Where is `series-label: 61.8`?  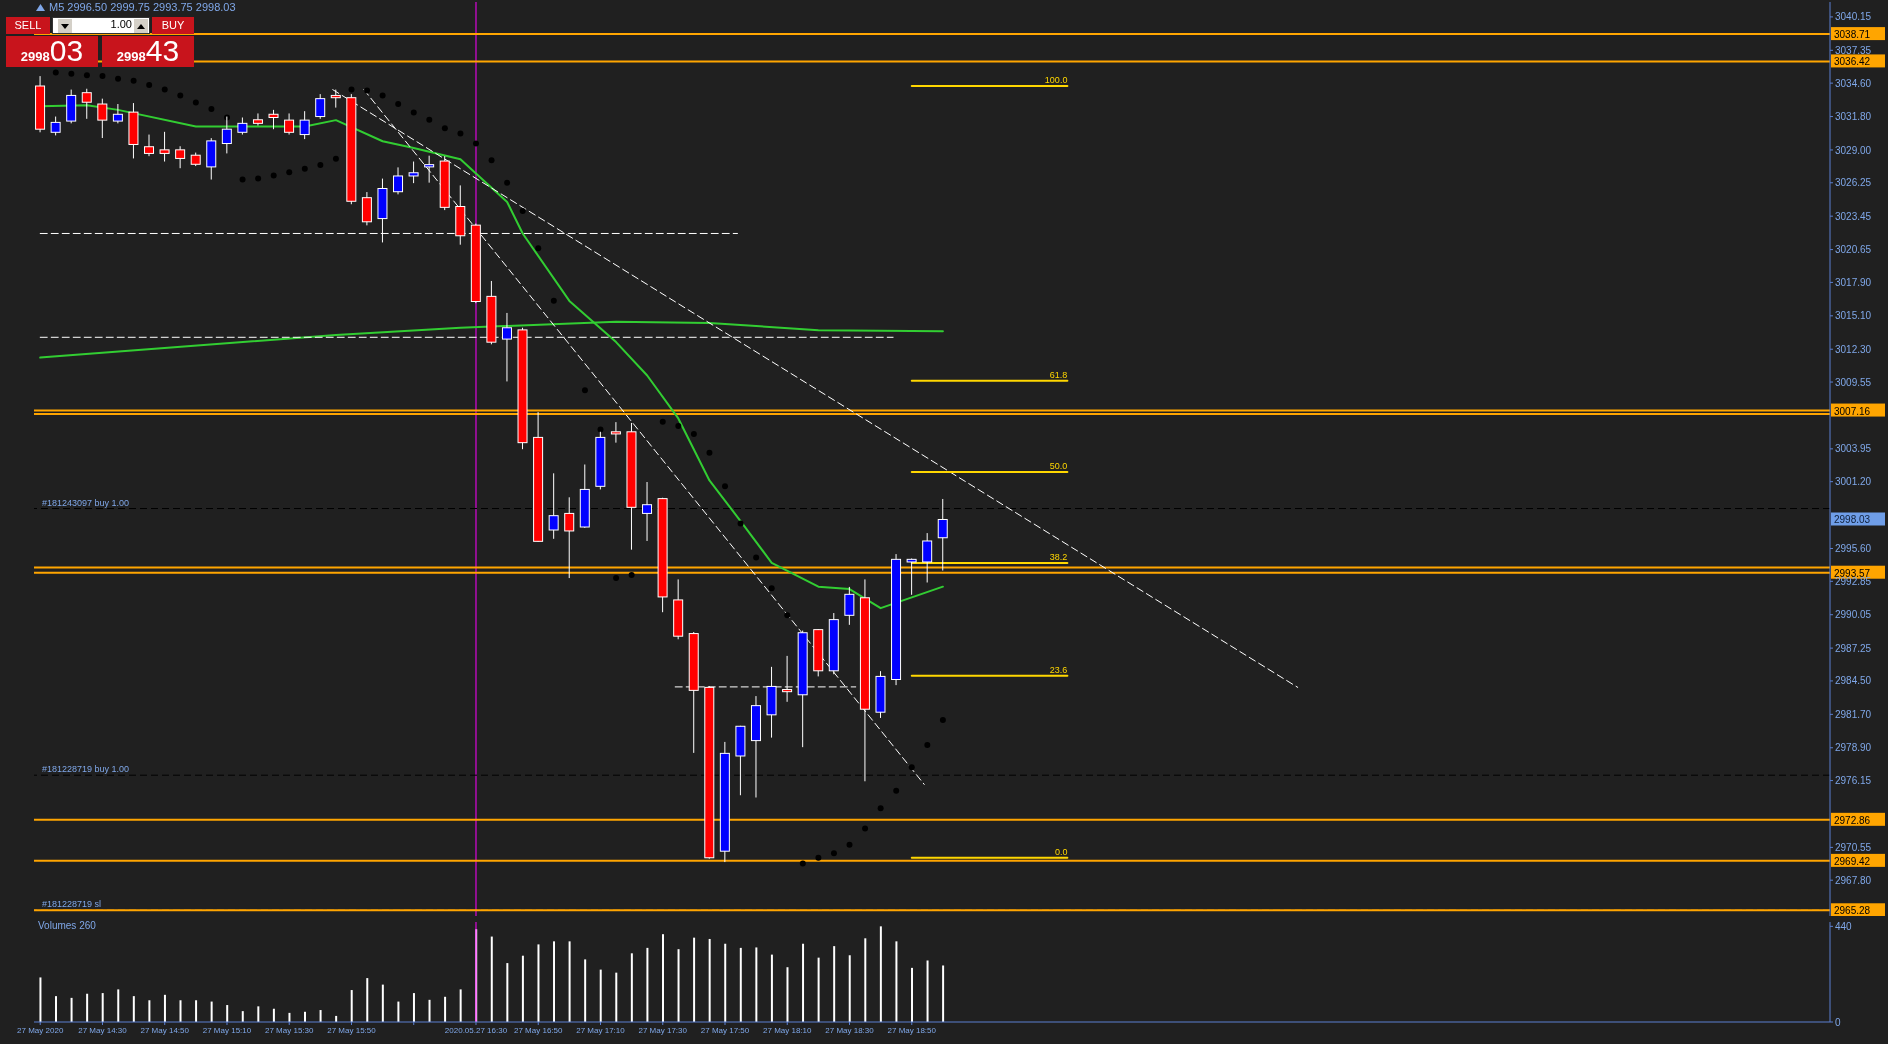
series-label: 61.8 is located at coordinates (1058, 374).